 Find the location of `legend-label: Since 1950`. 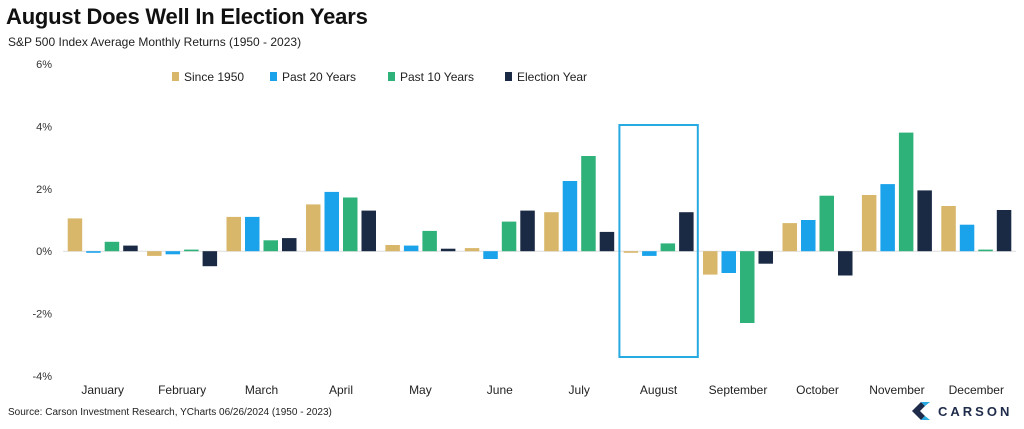

legend-label: Since 1950 is located at coordinates (214, 77).